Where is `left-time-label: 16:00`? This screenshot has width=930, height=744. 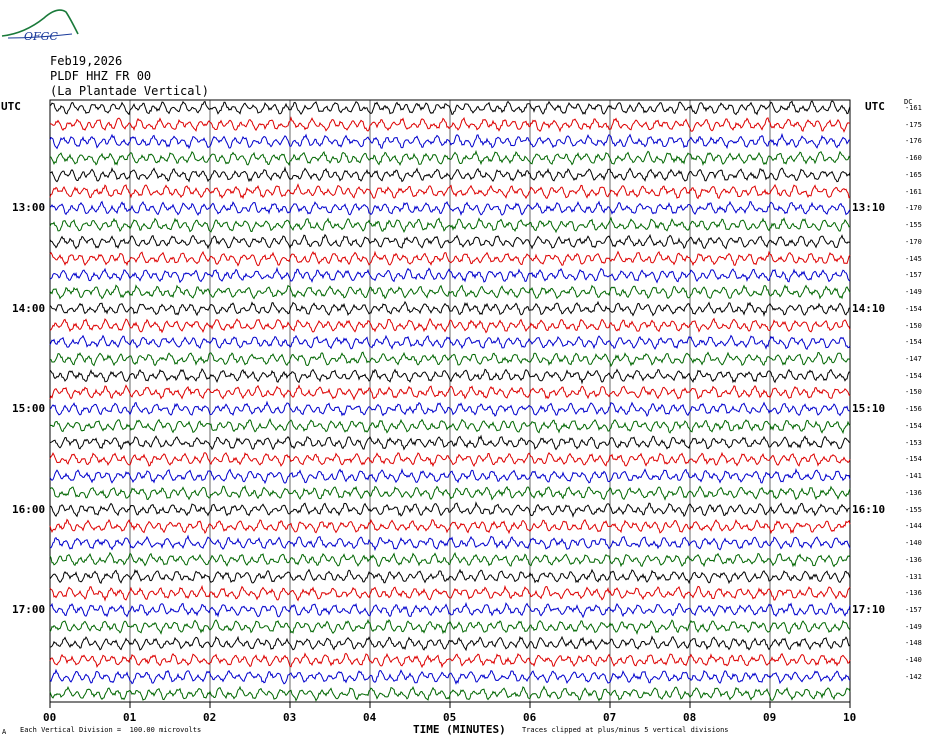
left-time-label: 16:00 is located at coordinates (29, 509).